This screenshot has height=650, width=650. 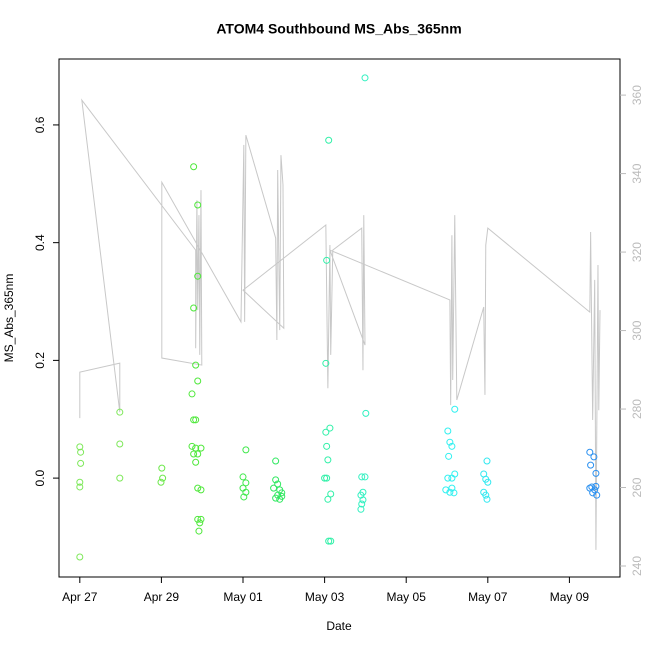 I want to click on y-tick-label: 0.6, so click(x=40, y=124).